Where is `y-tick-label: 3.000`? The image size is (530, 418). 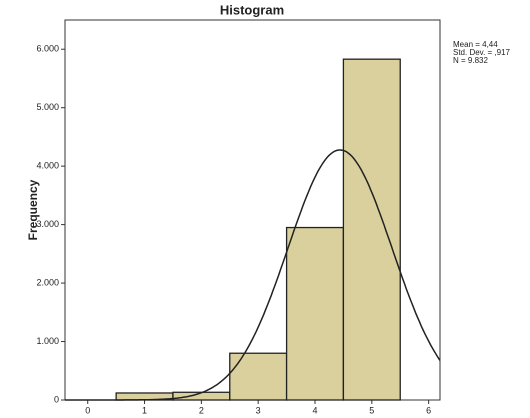
y-tick-label: 3.000 is located at coordinates (47, 224).